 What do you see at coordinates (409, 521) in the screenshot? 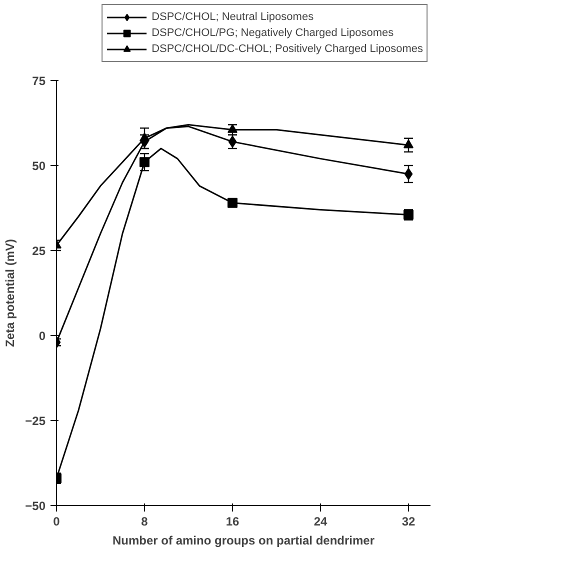
I see `x-tick-label: 32` at bounding box center [409, 521].